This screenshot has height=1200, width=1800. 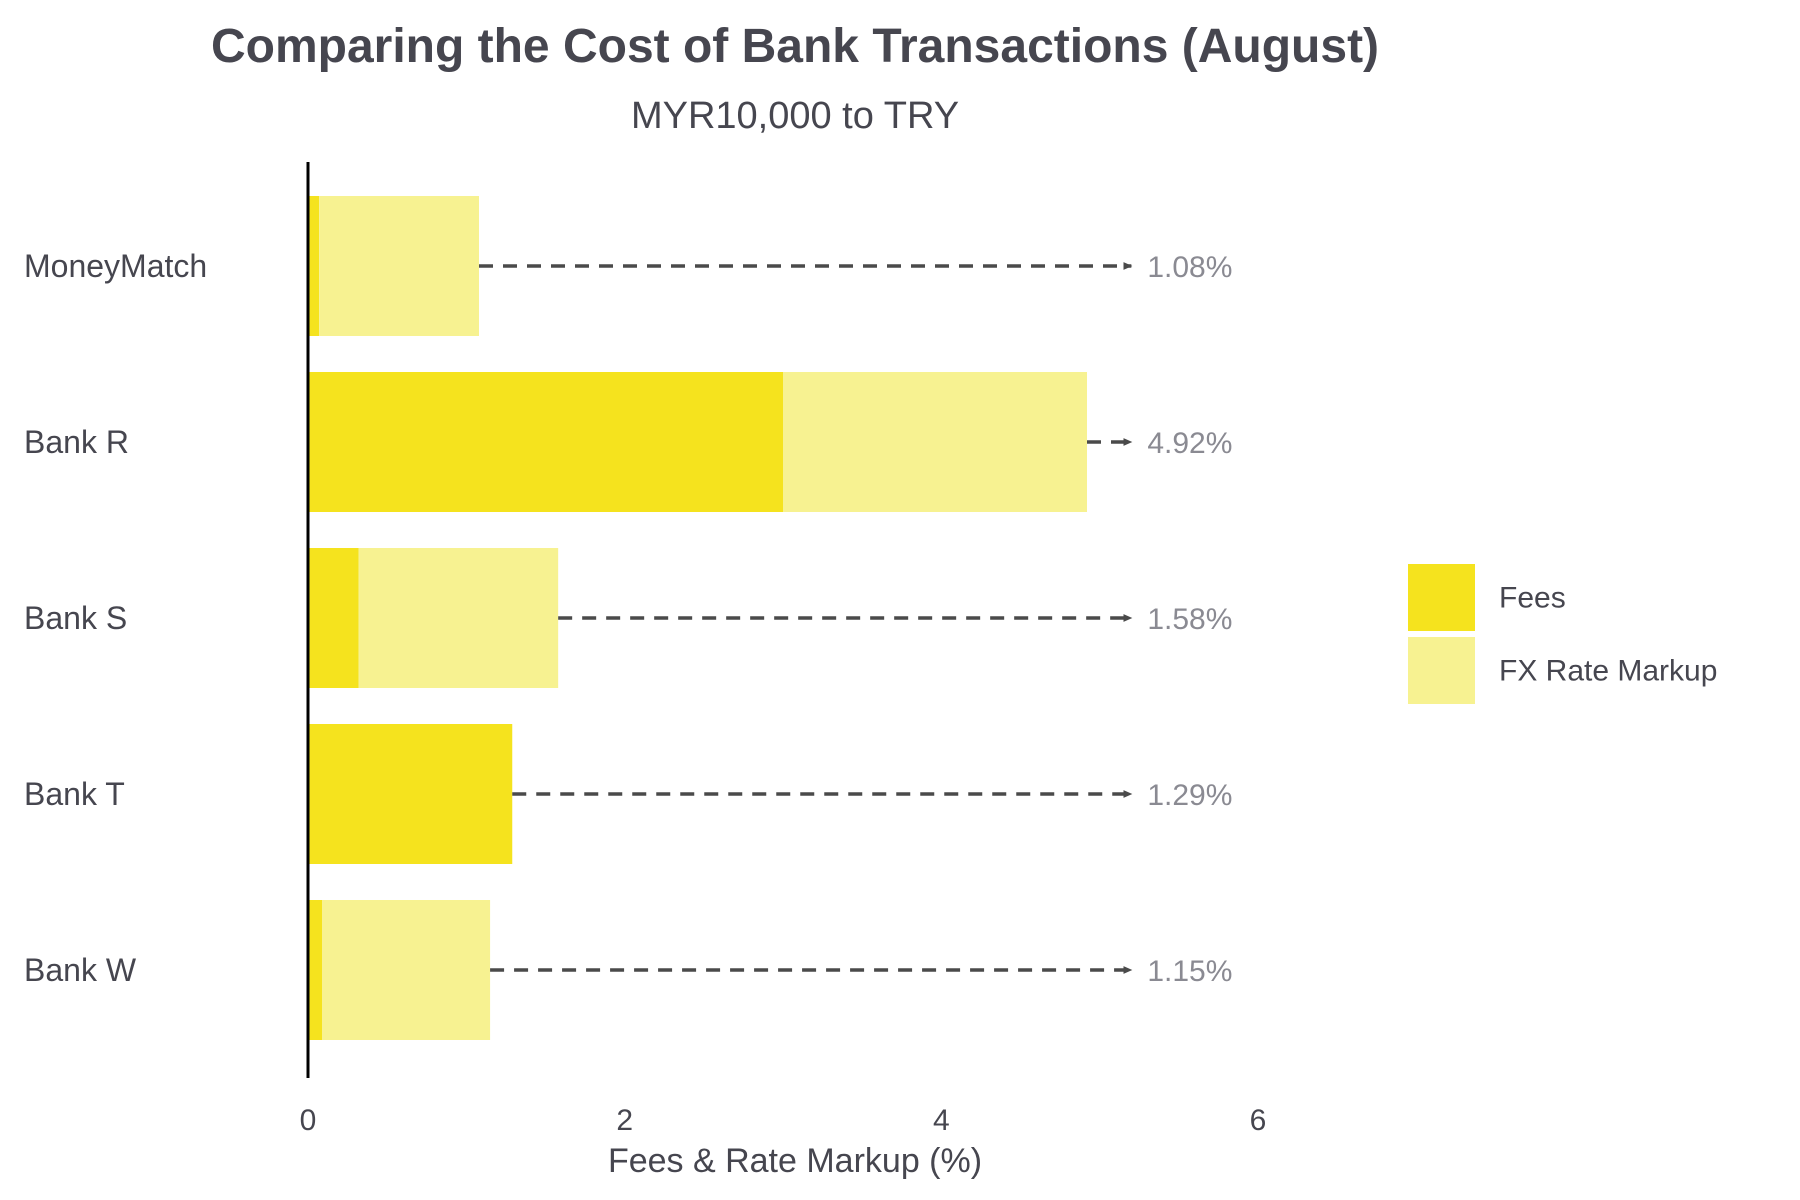 I want to click on x-ticks-layer: 0 2 4 6, so click(x=783, y=1120).